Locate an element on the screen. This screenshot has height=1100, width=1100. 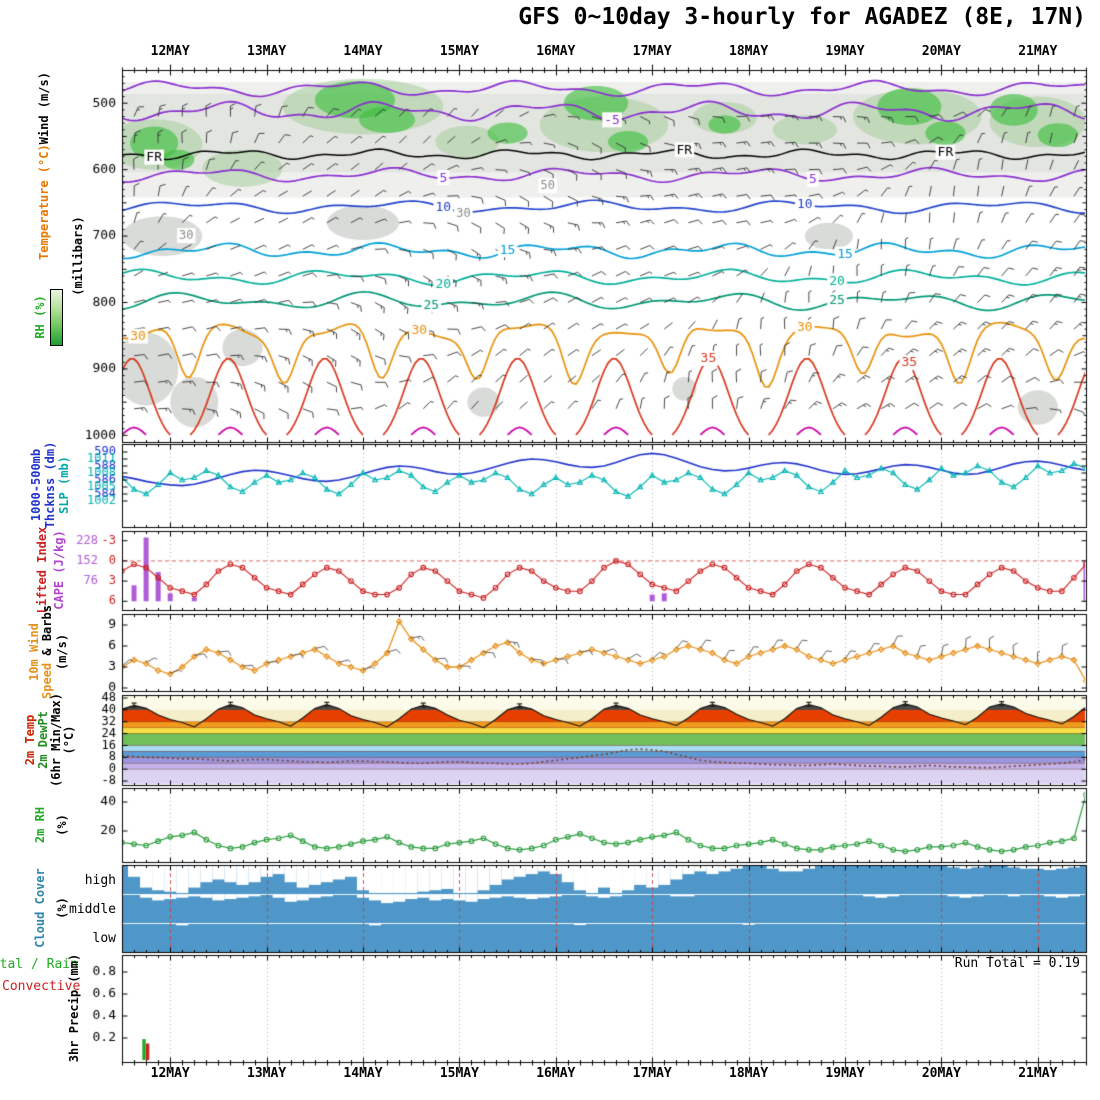
label-barbs: & Barbs is located at coordinates (47, 634).